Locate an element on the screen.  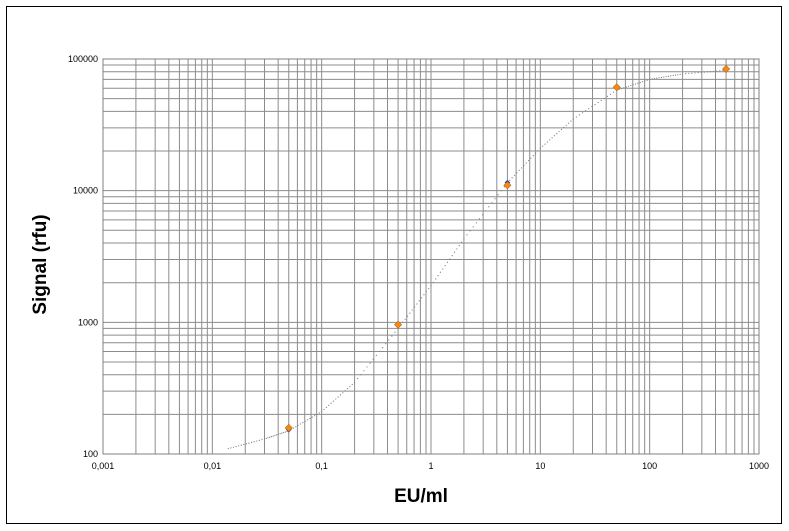
x-tick-label: 10 is located at coordinates (540, 466).